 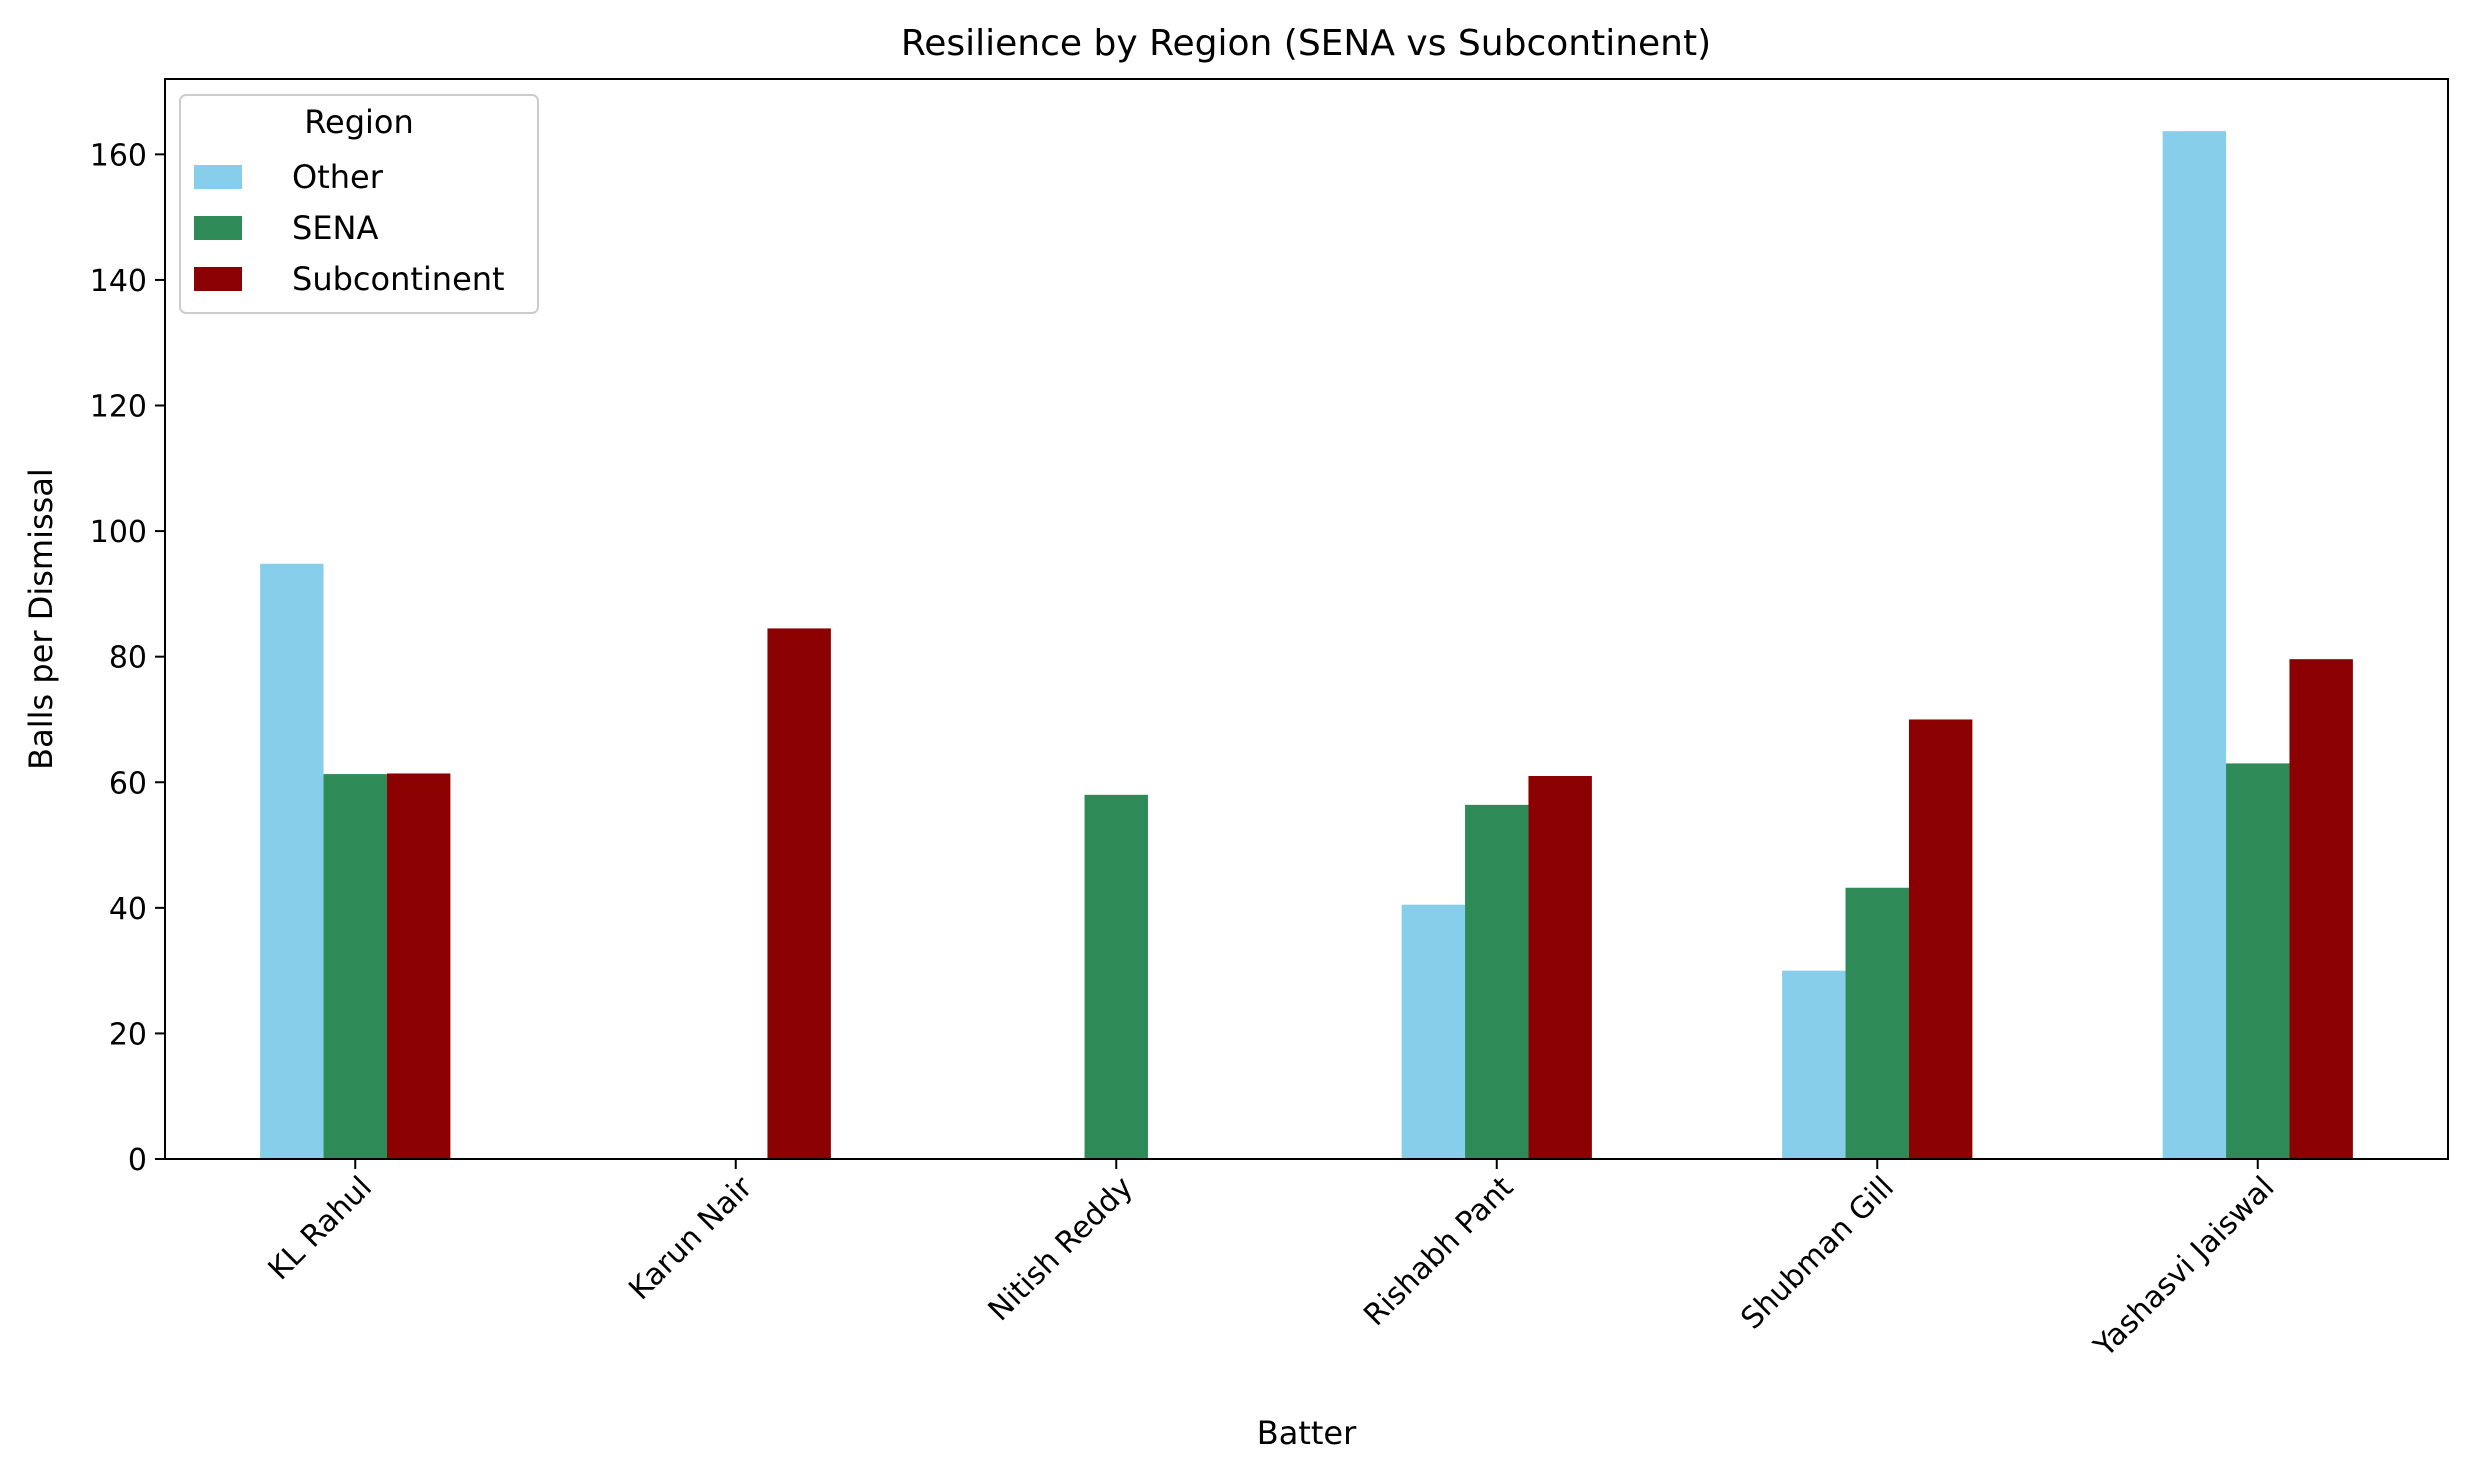 I want to click on bar-subcontinent-karun-nair, so click(x=799, y=893).